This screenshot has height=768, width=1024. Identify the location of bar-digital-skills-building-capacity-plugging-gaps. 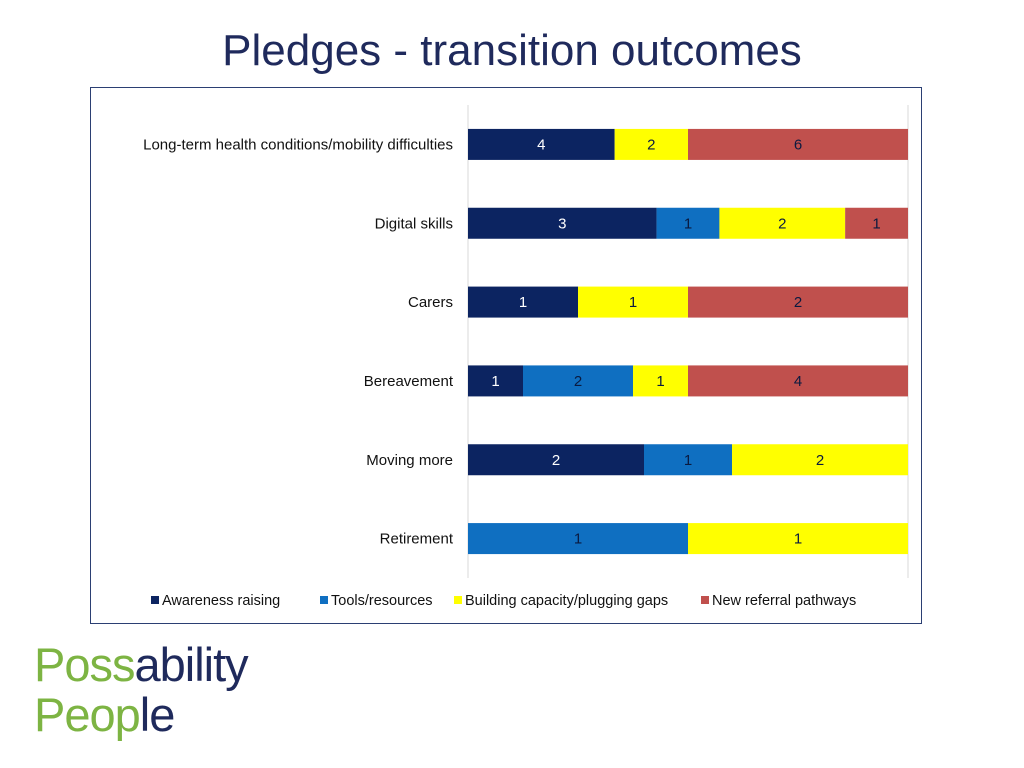
(782, 223).